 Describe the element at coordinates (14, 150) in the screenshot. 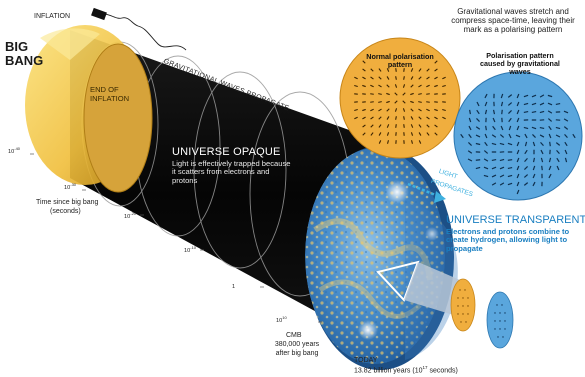

I see `time-tick-1: 10-40` at that location.